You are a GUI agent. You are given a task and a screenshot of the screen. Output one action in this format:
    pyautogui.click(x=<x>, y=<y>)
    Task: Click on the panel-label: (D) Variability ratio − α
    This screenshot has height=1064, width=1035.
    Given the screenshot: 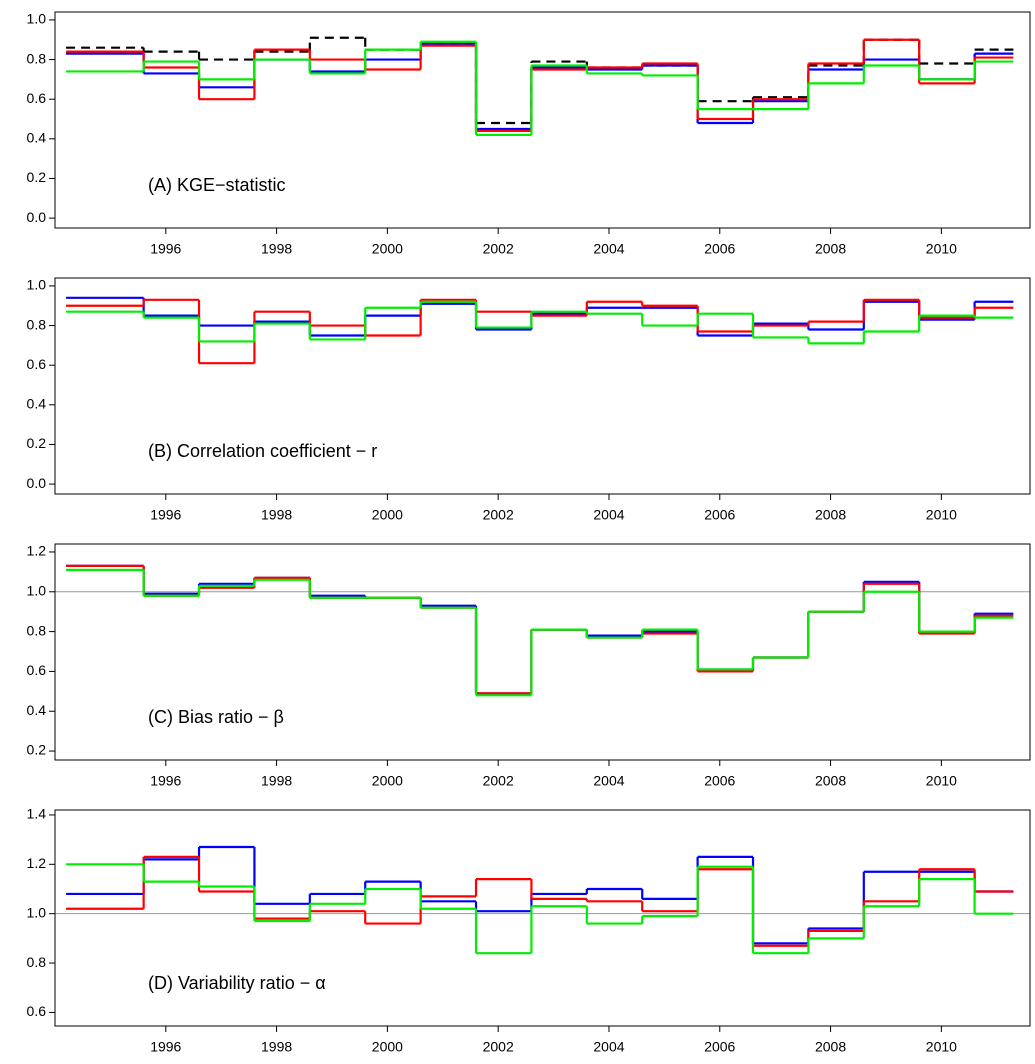 What is the action you would take?
    pyautogui.click(x=237, y=983)
    